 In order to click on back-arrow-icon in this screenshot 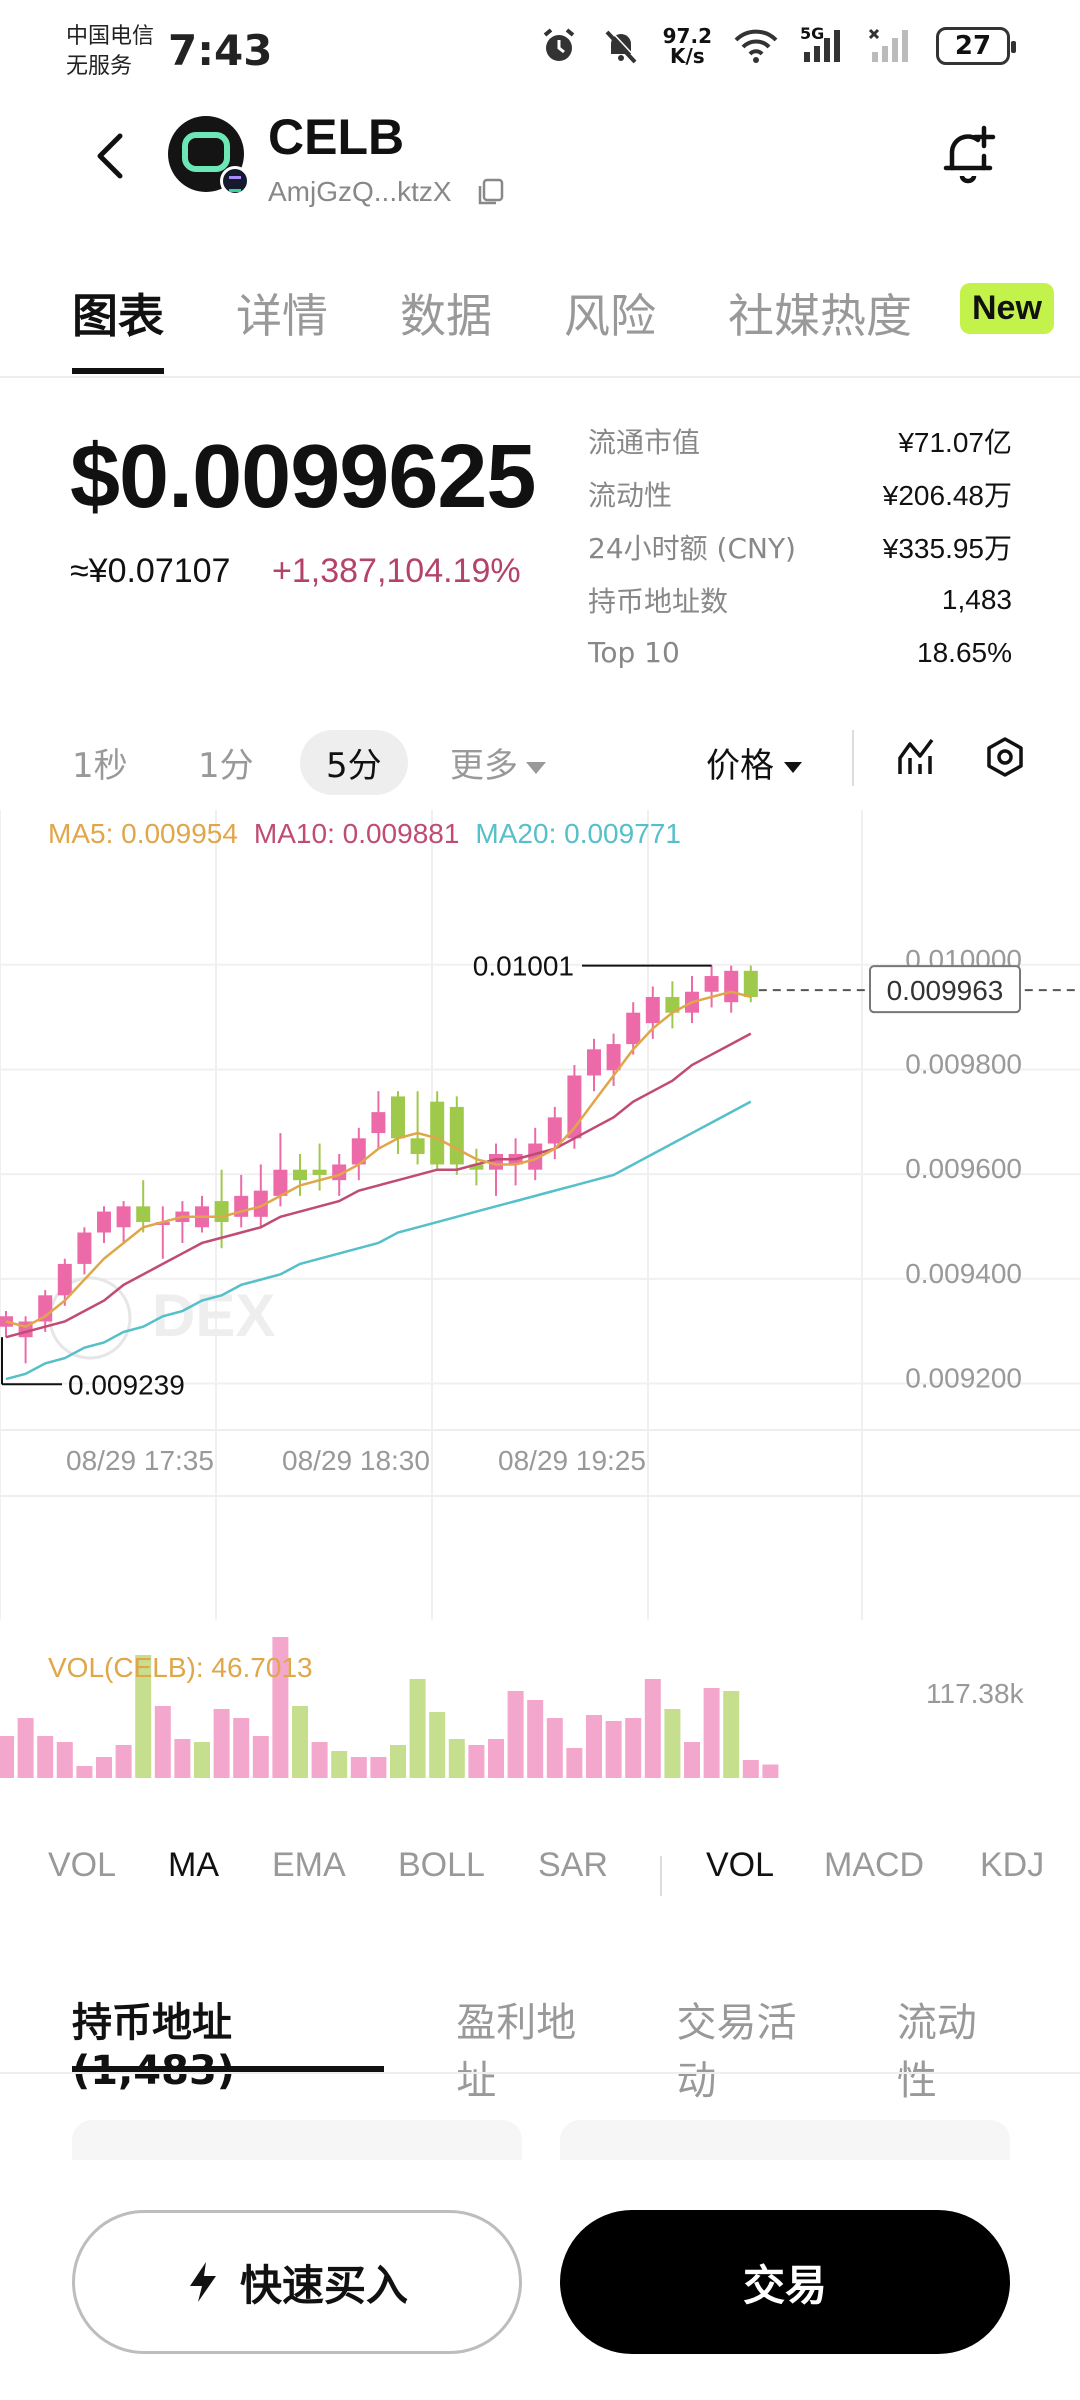, I will do `click(110, 156)`.